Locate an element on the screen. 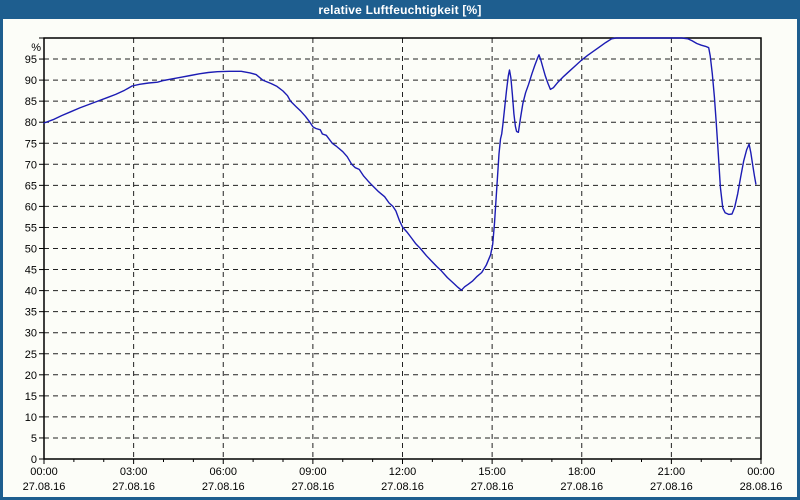 Image resolution: width=800 pixels, height=500 pixels. svg-text: 75 is located at coordinates (31, 144).